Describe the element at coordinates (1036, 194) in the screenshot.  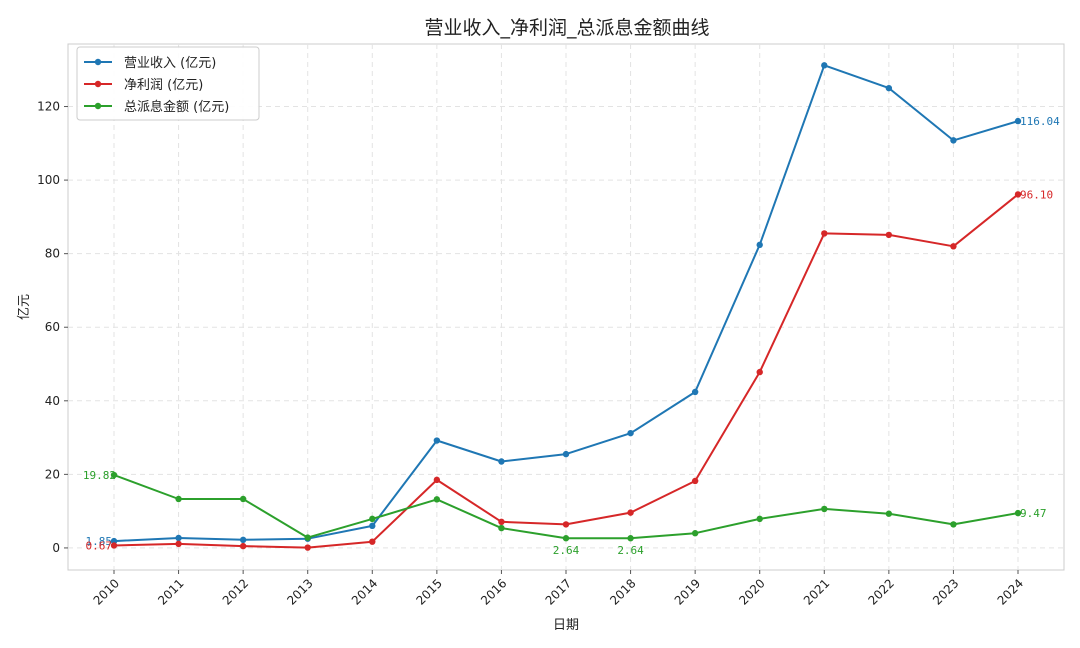
I see `data-label: 96.10` at that location.